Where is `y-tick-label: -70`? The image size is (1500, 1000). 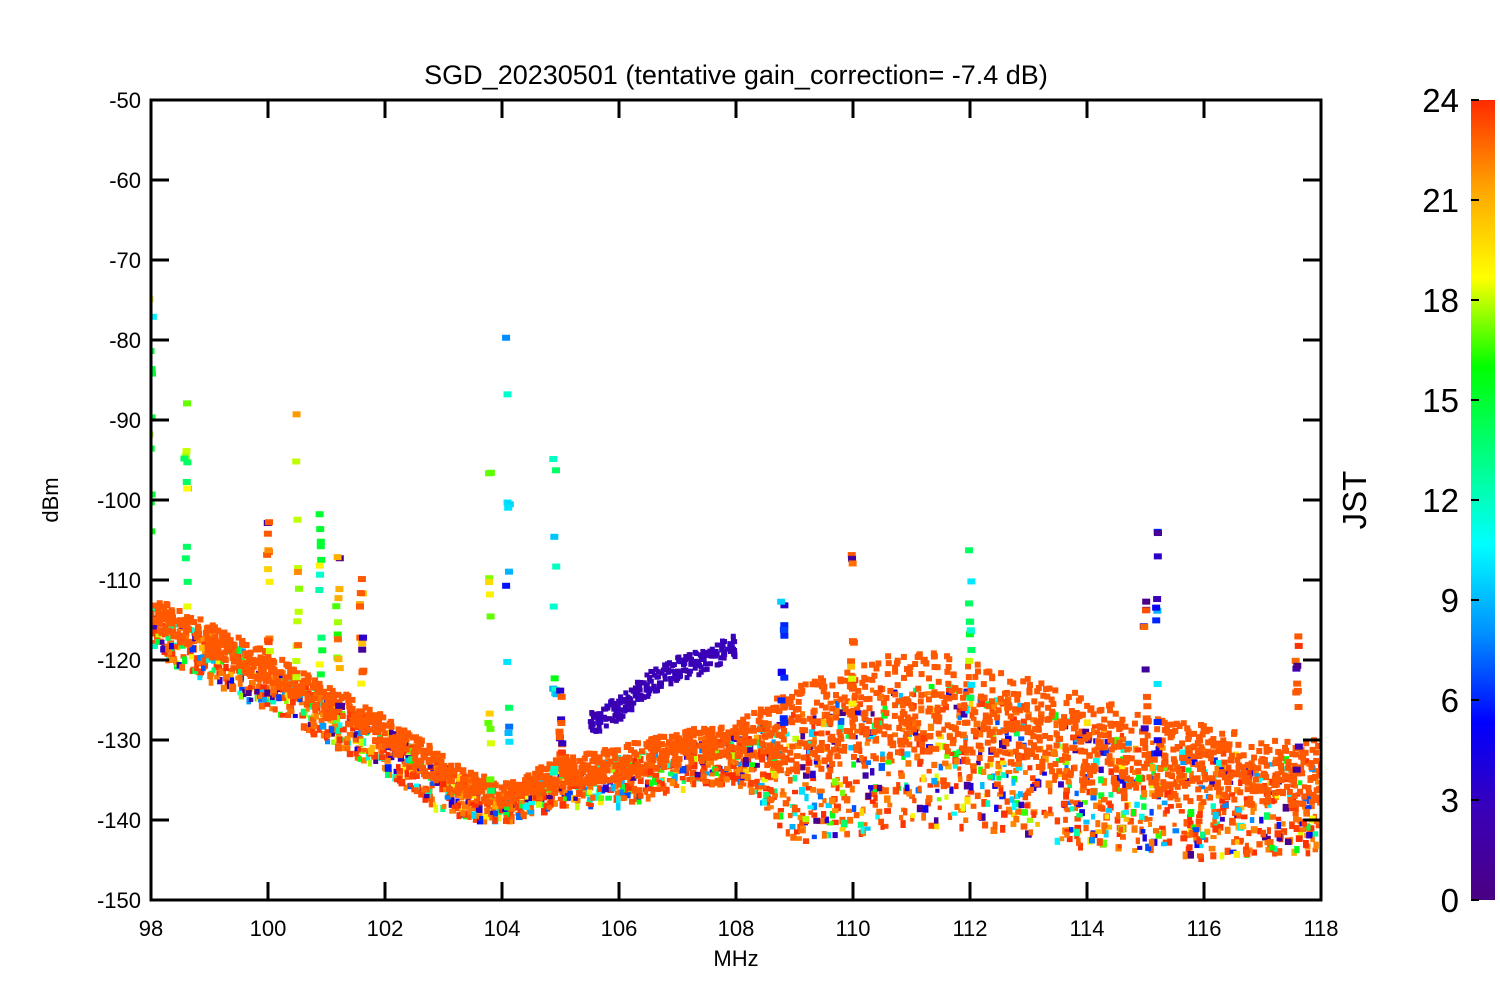
y-tick-label: -70 is located at coordinates (125, 260).